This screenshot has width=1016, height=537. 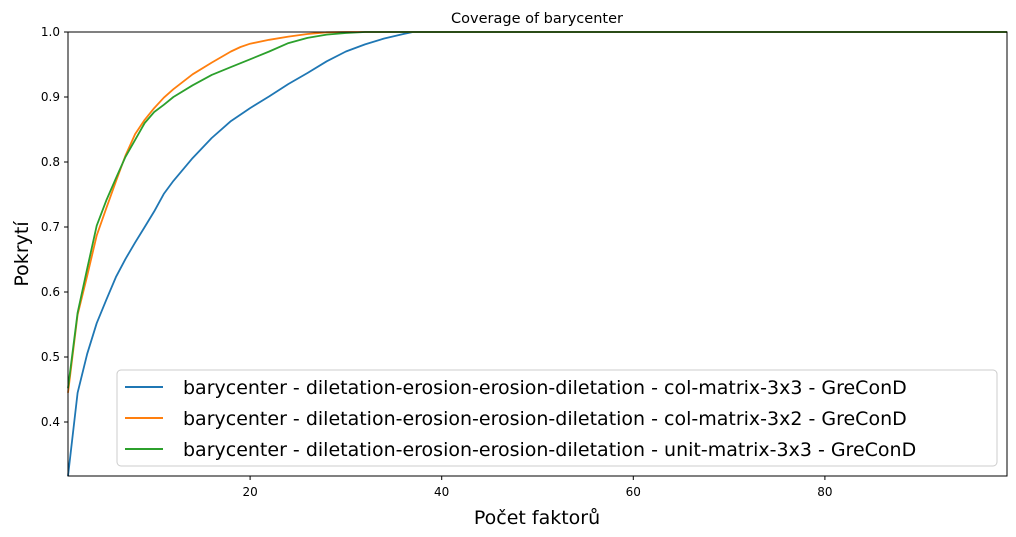 What do you see at coordinates (50, 162) in the screenshot?
I see `y-tick-label: 0.8` at bounding box center [50, 162].